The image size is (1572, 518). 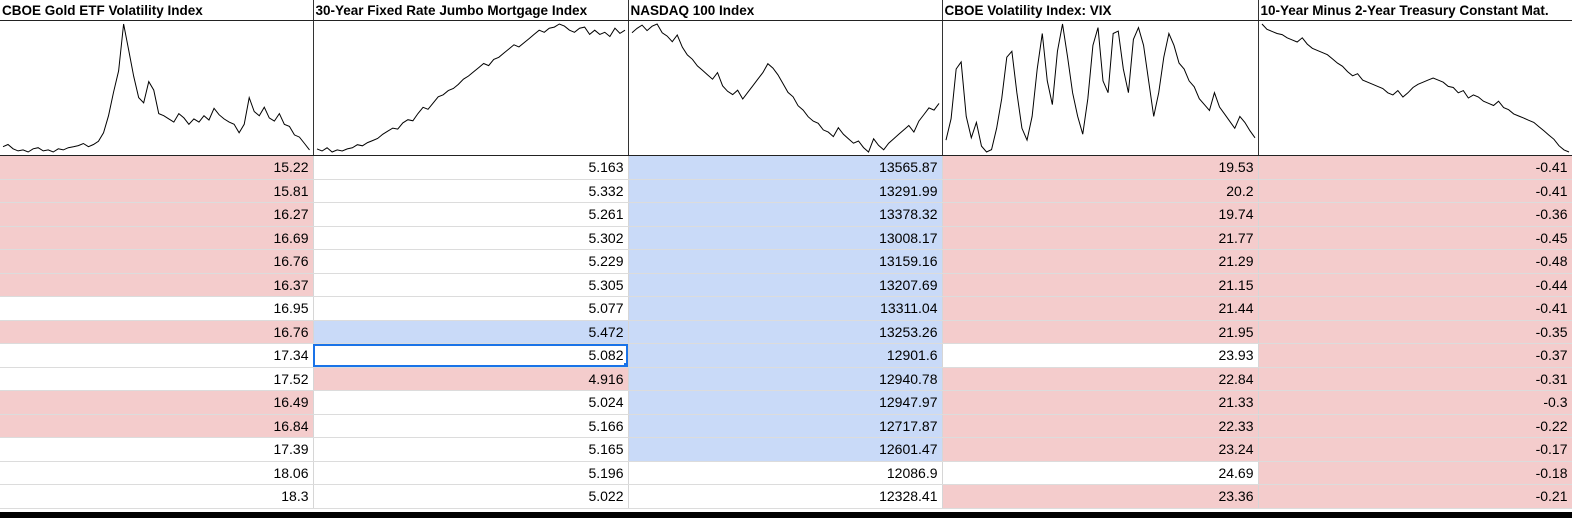 What do you see at coordinates (471, 191) in the screenshot?
I see `table-cell: 5.332` at bounding box center [471, 191].